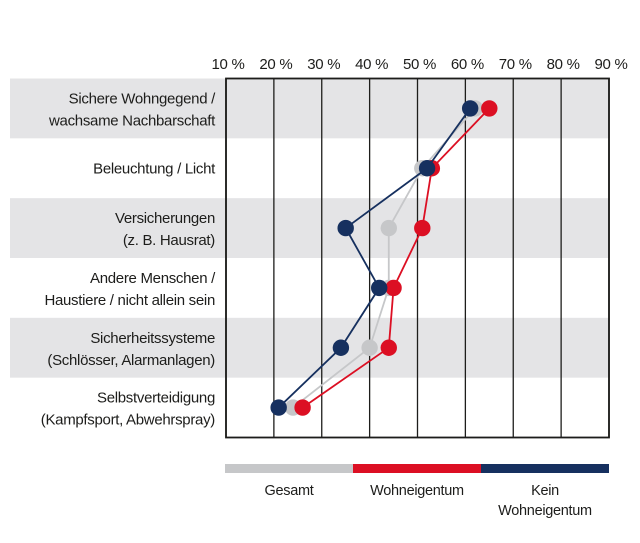 This screenshot has width=640, height=543. What do you see at coordinates (152, 338) in the screenshot?
I see `category-label-line1: Sicherheitssysteme` at bounding box center [152, 338].